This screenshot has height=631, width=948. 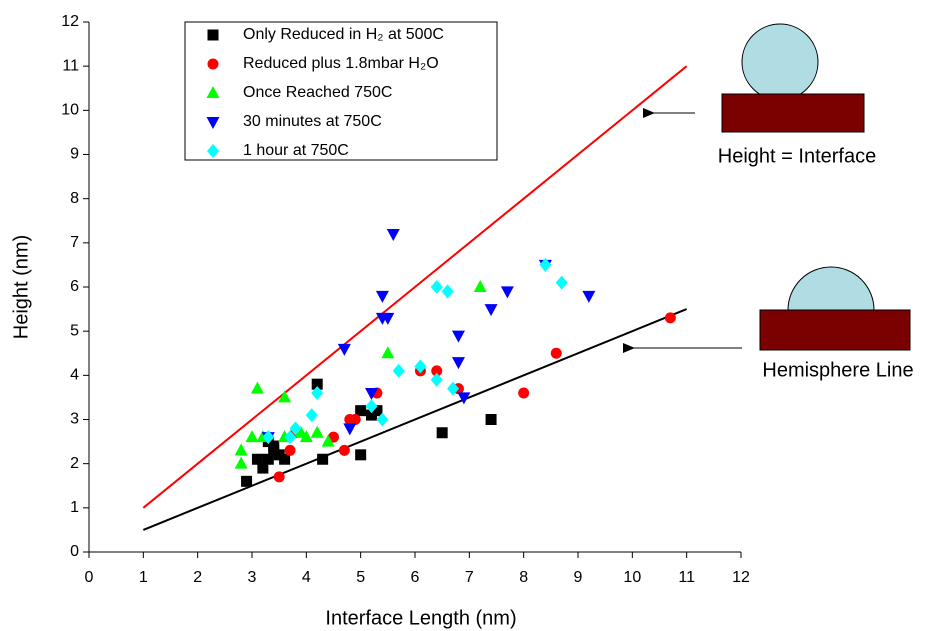 I want to click on y-tick-label: 7, so click(x=74, y=242).